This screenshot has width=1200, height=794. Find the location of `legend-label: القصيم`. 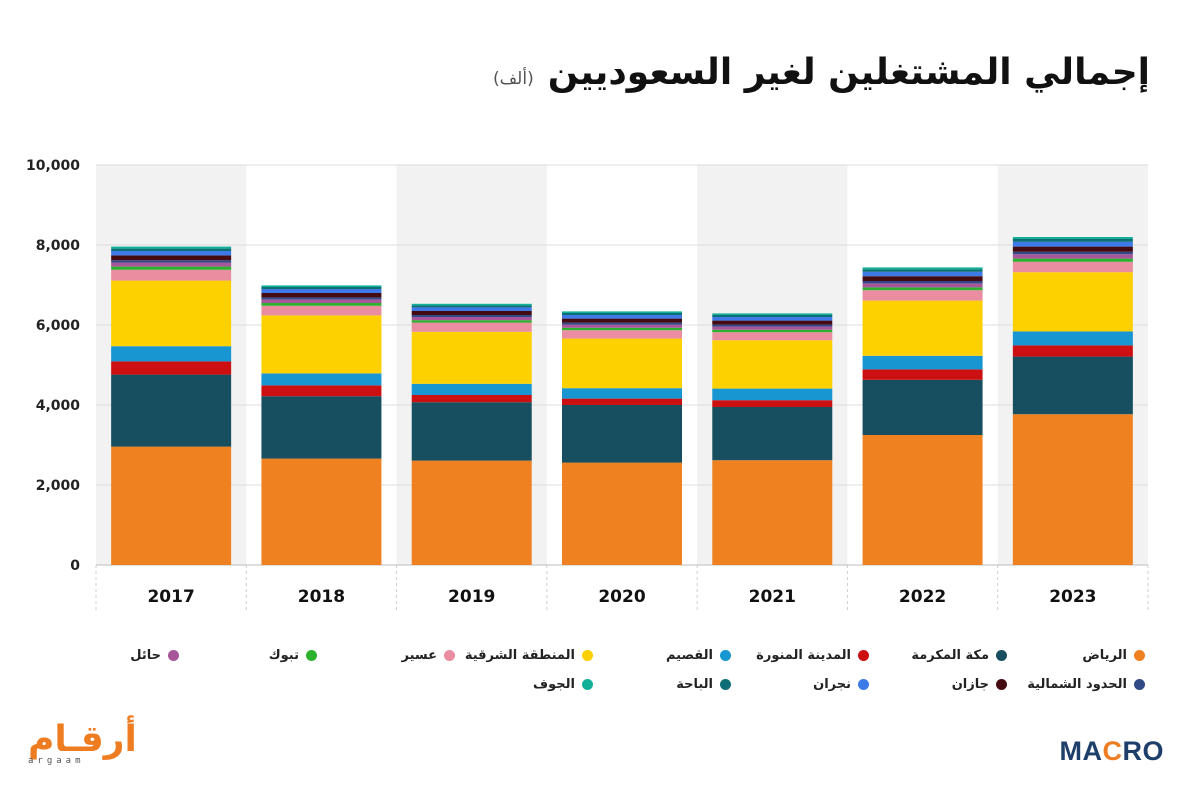

legend-label: القصيم is located at coordinates (689, 655).